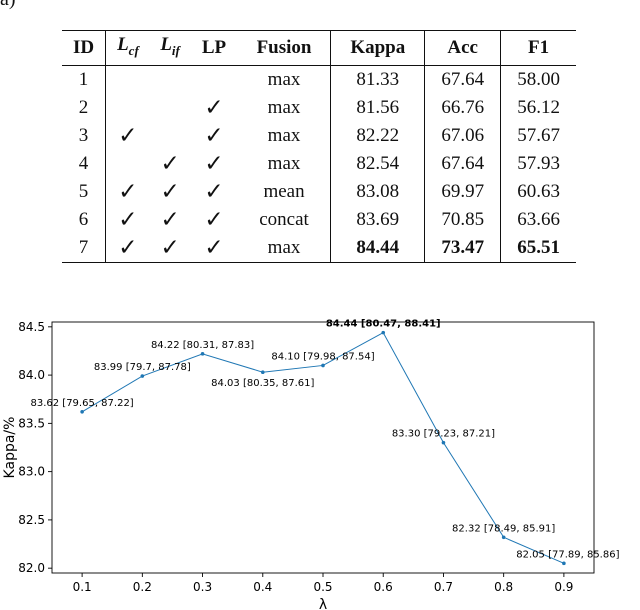 The width and height of the screenshot is (640, 610). I want to click on cell-id: 6, so click(83, 219).